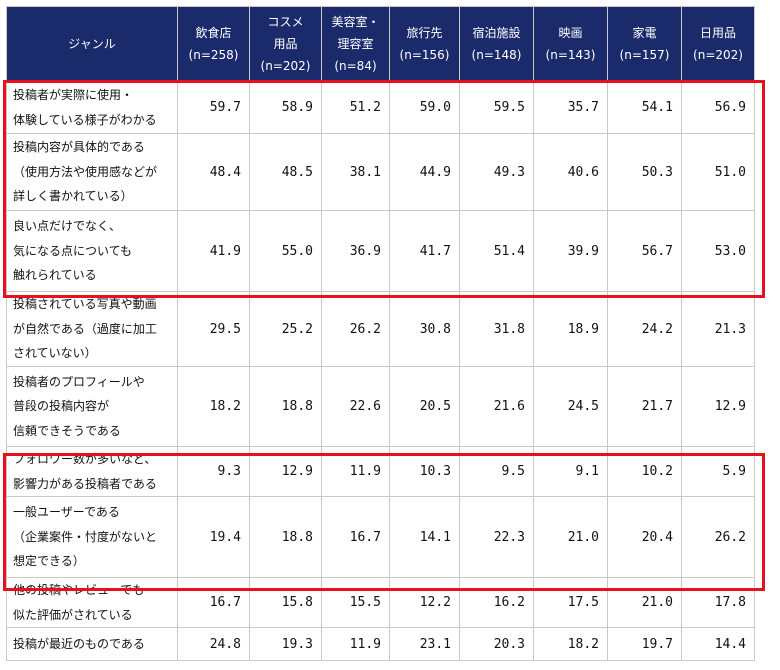  I want to click on value-cell: 30.8, so click(424, 329).